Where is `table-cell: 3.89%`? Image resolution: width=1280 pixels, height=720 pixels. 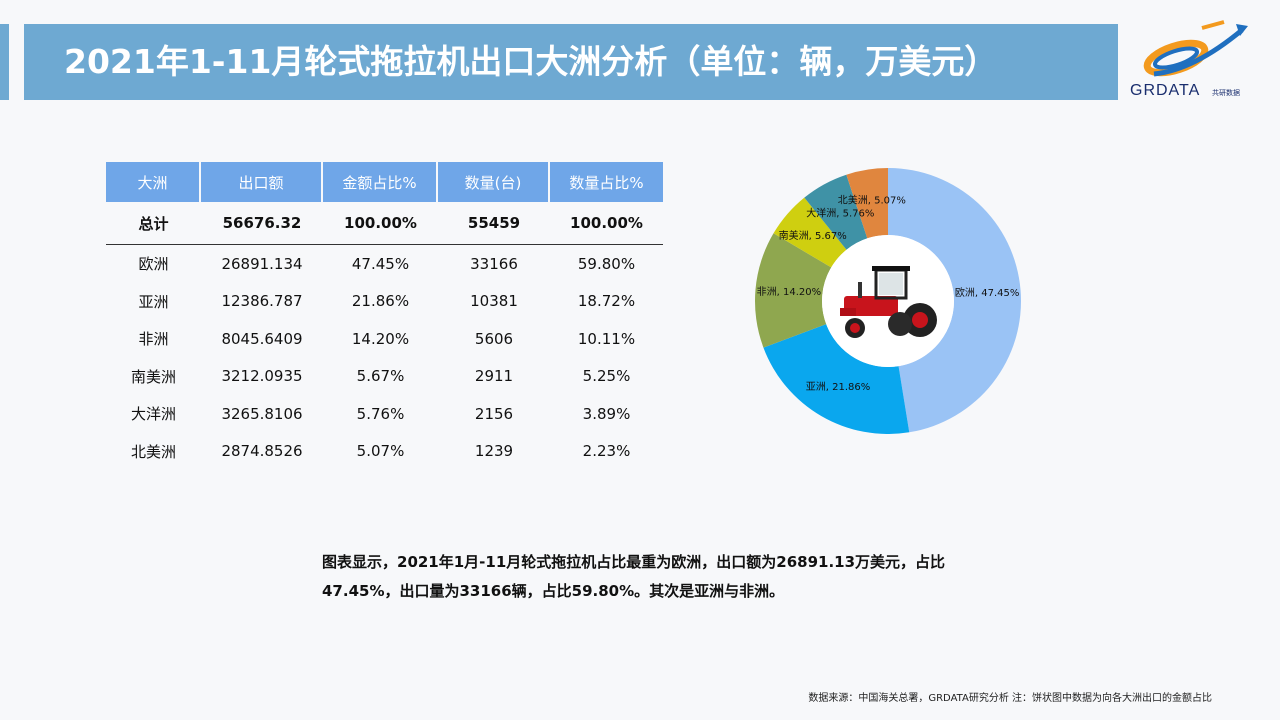 table-cell: 3.89% is located at coordinates (606, 413).